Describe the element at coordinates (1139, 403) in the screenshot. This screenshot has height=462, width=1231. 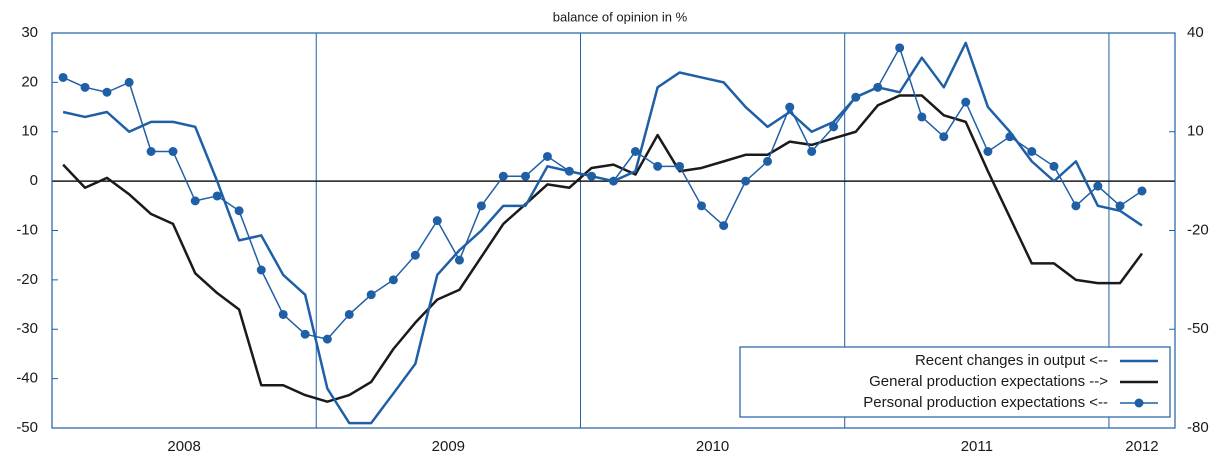
I see `legend-marker` at that location.